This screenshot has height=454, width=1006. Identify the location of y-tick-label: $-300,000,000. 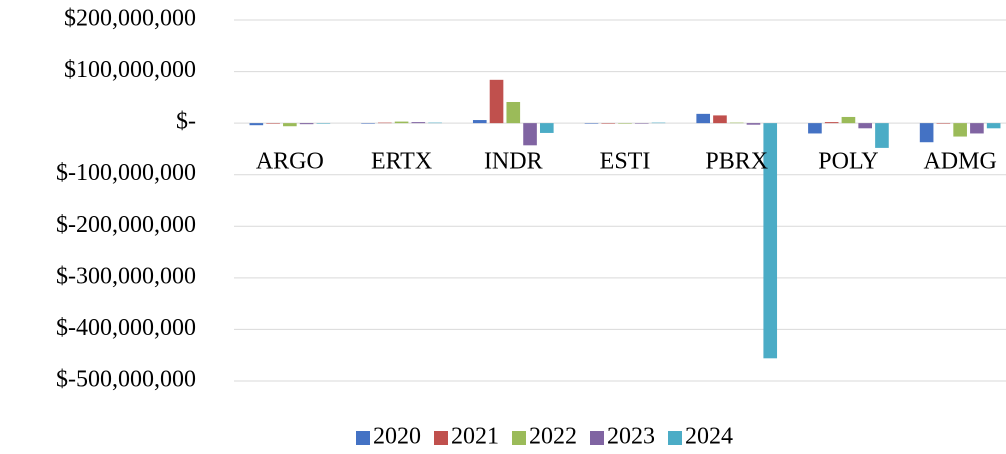
(126, 276).